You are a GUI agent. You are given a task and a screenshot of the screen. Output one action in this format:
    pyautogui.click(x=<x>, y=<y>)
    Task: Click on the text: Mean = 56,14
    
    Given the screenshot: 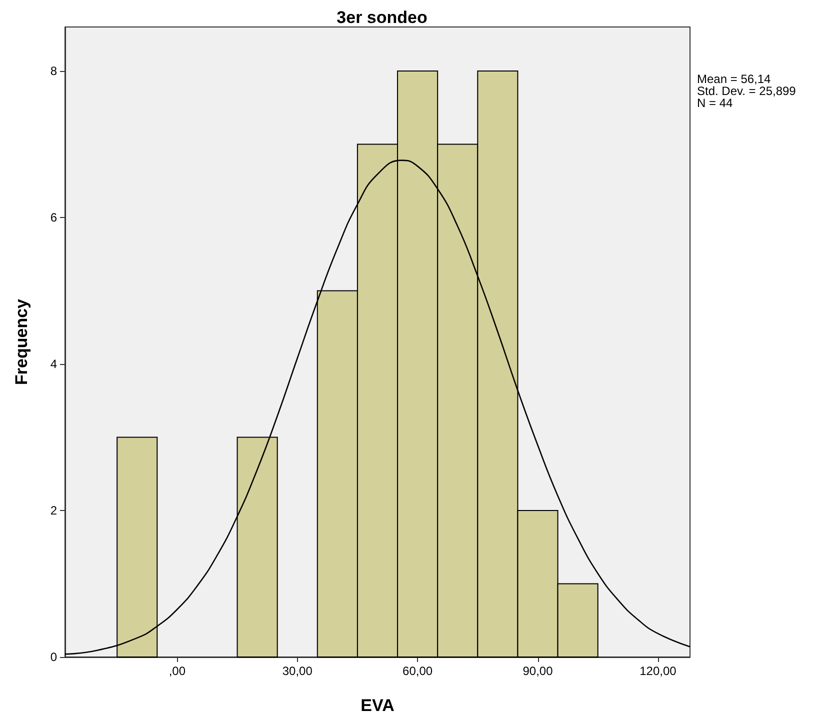 What is the action you would take?
    pyautogui.click(x=734, y=79)
    